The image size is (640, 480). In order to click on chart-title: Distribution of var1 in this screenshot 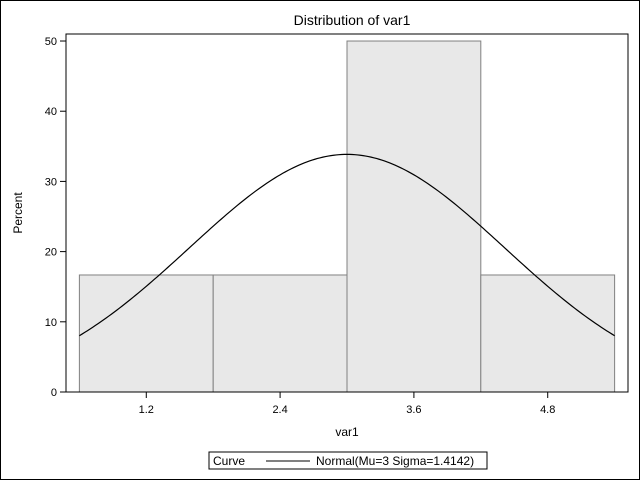, I will do `click(352, 20)`.